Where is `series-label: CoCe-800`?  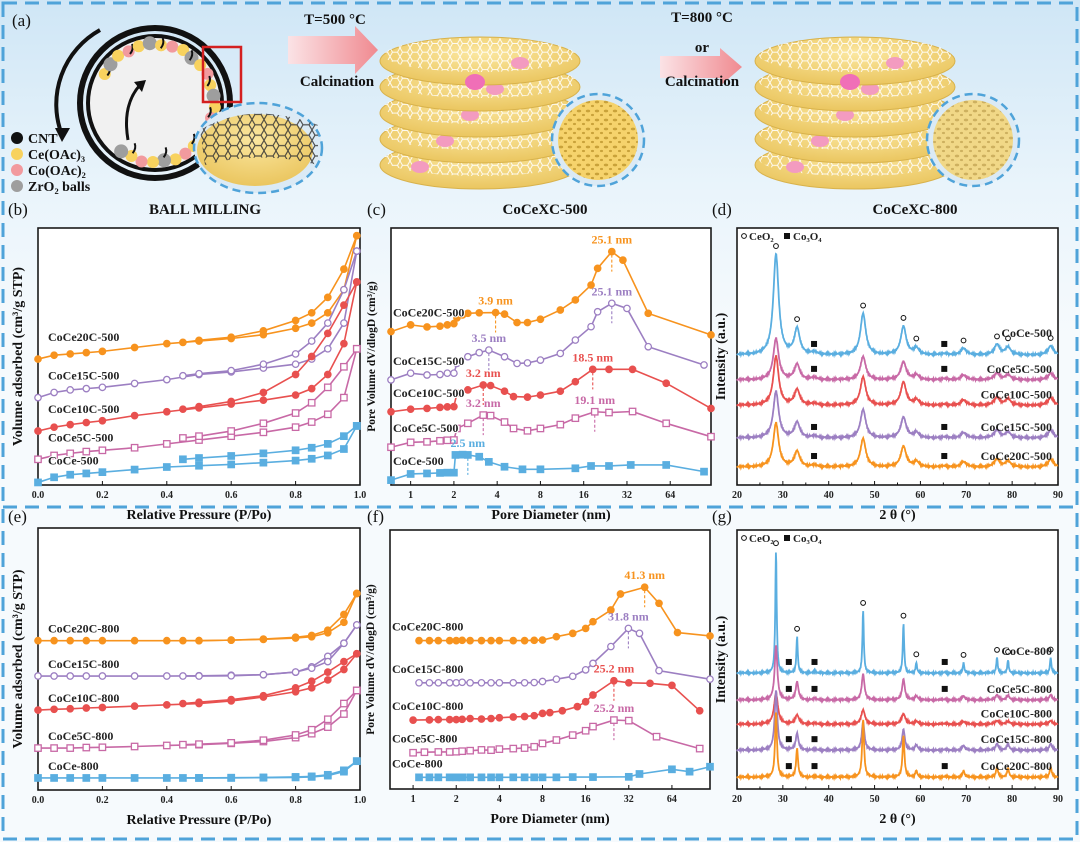 series-label: CoCe-800 is located at coordinates (73, 766).